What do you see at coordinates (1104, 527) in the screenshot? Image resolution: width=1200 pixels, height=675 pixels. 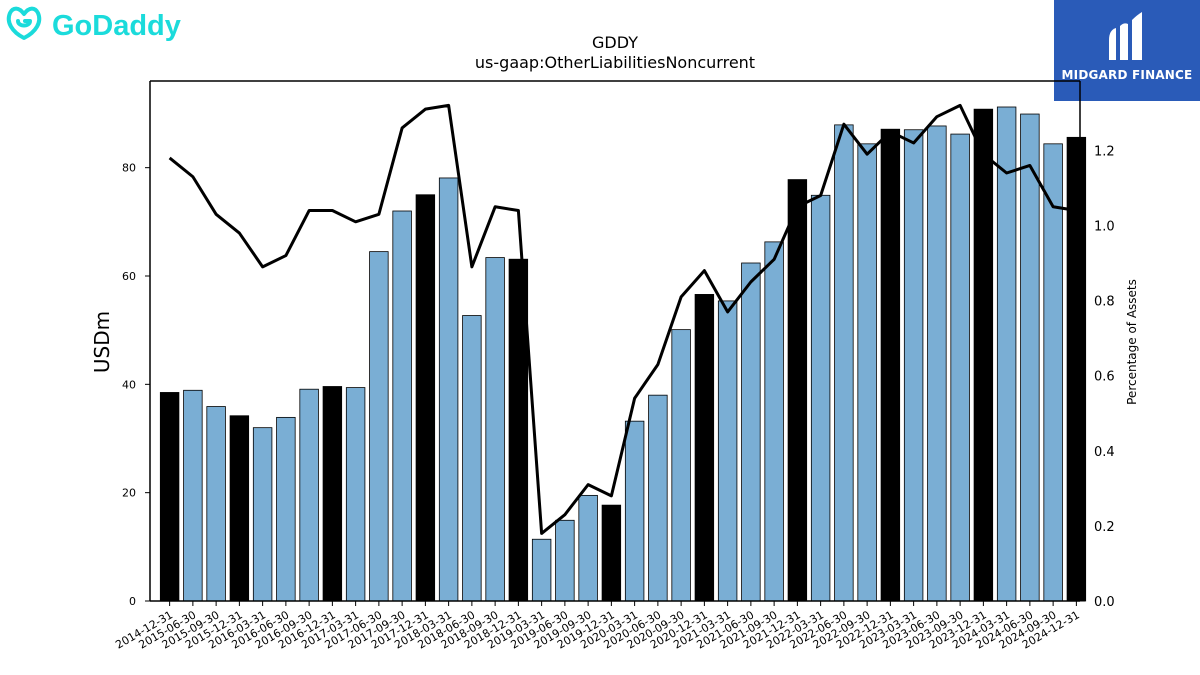 I see `y2-tick-label-0.2: 0.2` at bounding box center [1104, 527].